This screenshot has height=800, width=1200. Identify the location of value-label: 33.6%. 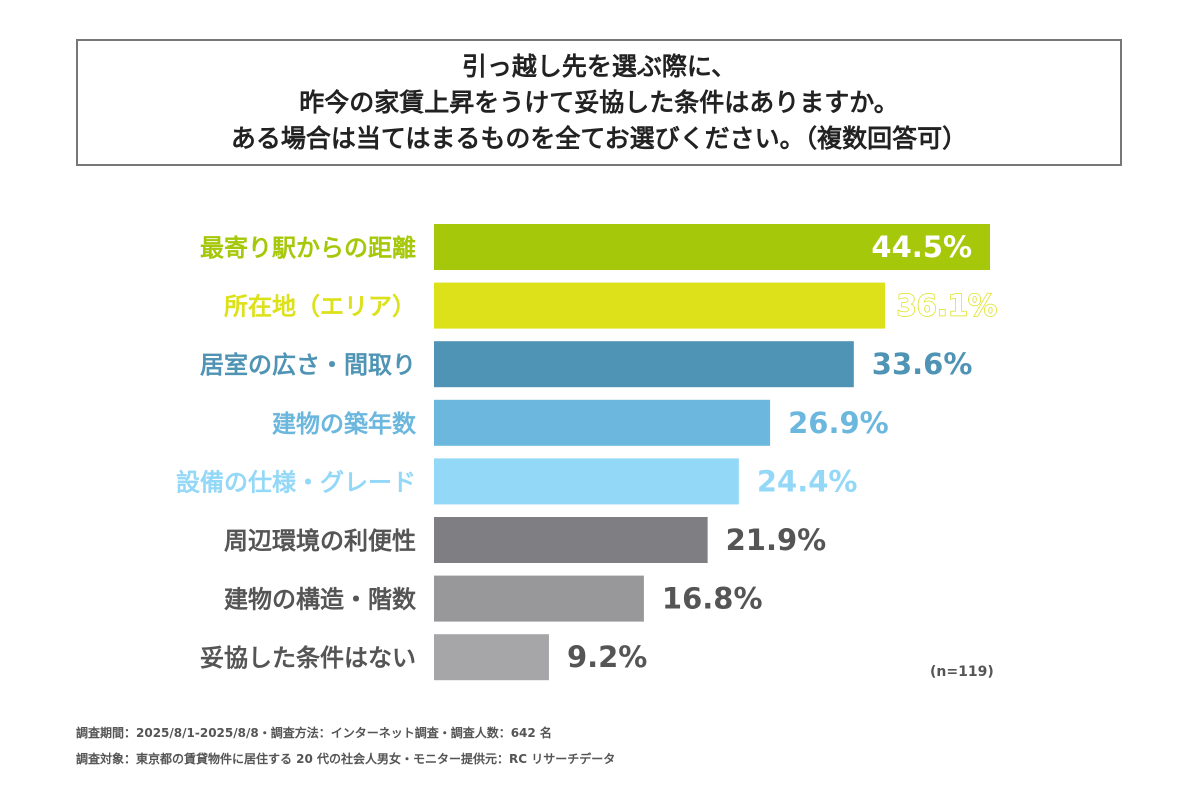
(922, 364).